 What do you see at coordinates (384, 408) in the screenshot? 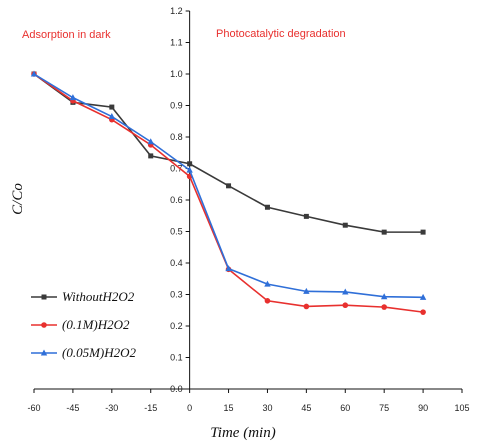
I see `x-tick-label: 75` at bounding box center [384, 408].